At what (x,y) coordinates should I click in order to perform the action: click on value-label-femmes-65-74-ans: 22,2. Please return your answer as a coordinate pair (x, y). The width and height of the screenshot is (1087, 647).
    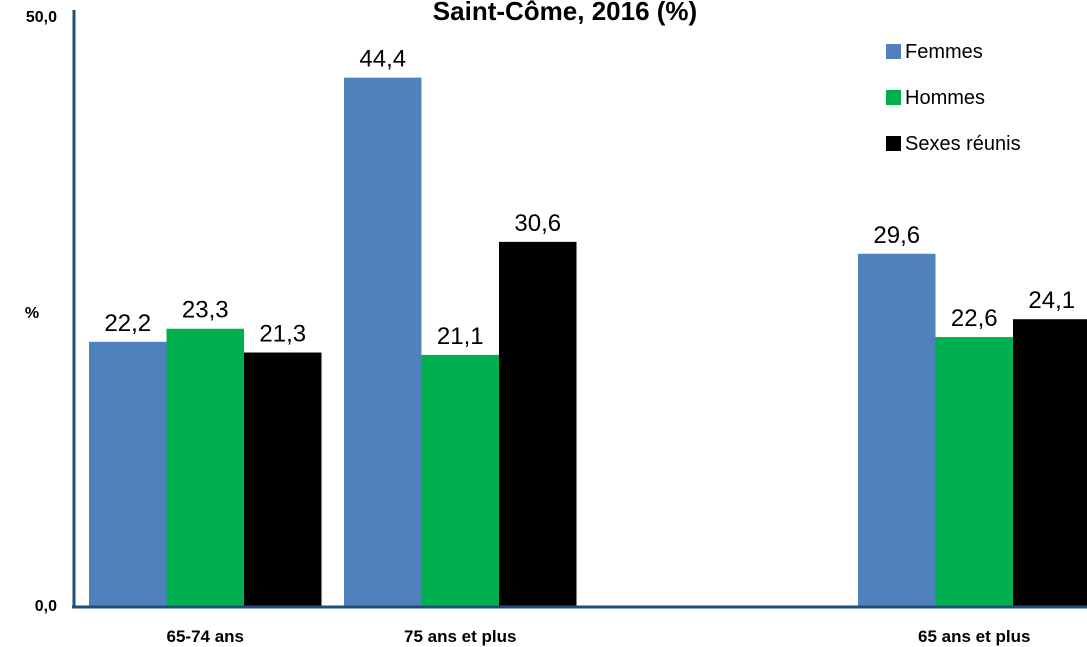
    Looking at the image, I should click on (127, 323).